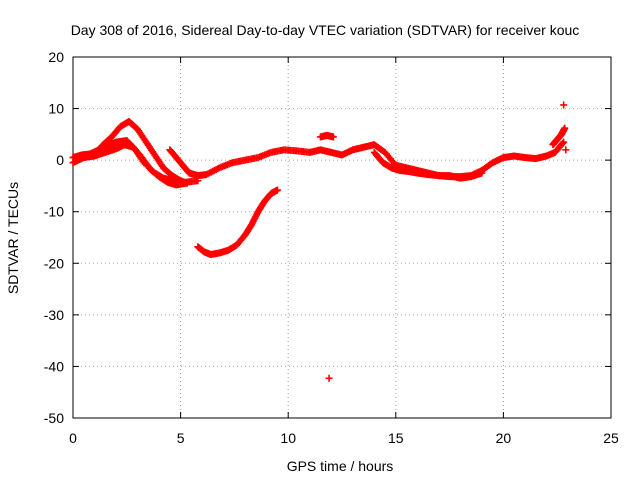  Describe the element at coordinates (288, 438) in the screenshot. I see `x-tick-label: 10` at that location.